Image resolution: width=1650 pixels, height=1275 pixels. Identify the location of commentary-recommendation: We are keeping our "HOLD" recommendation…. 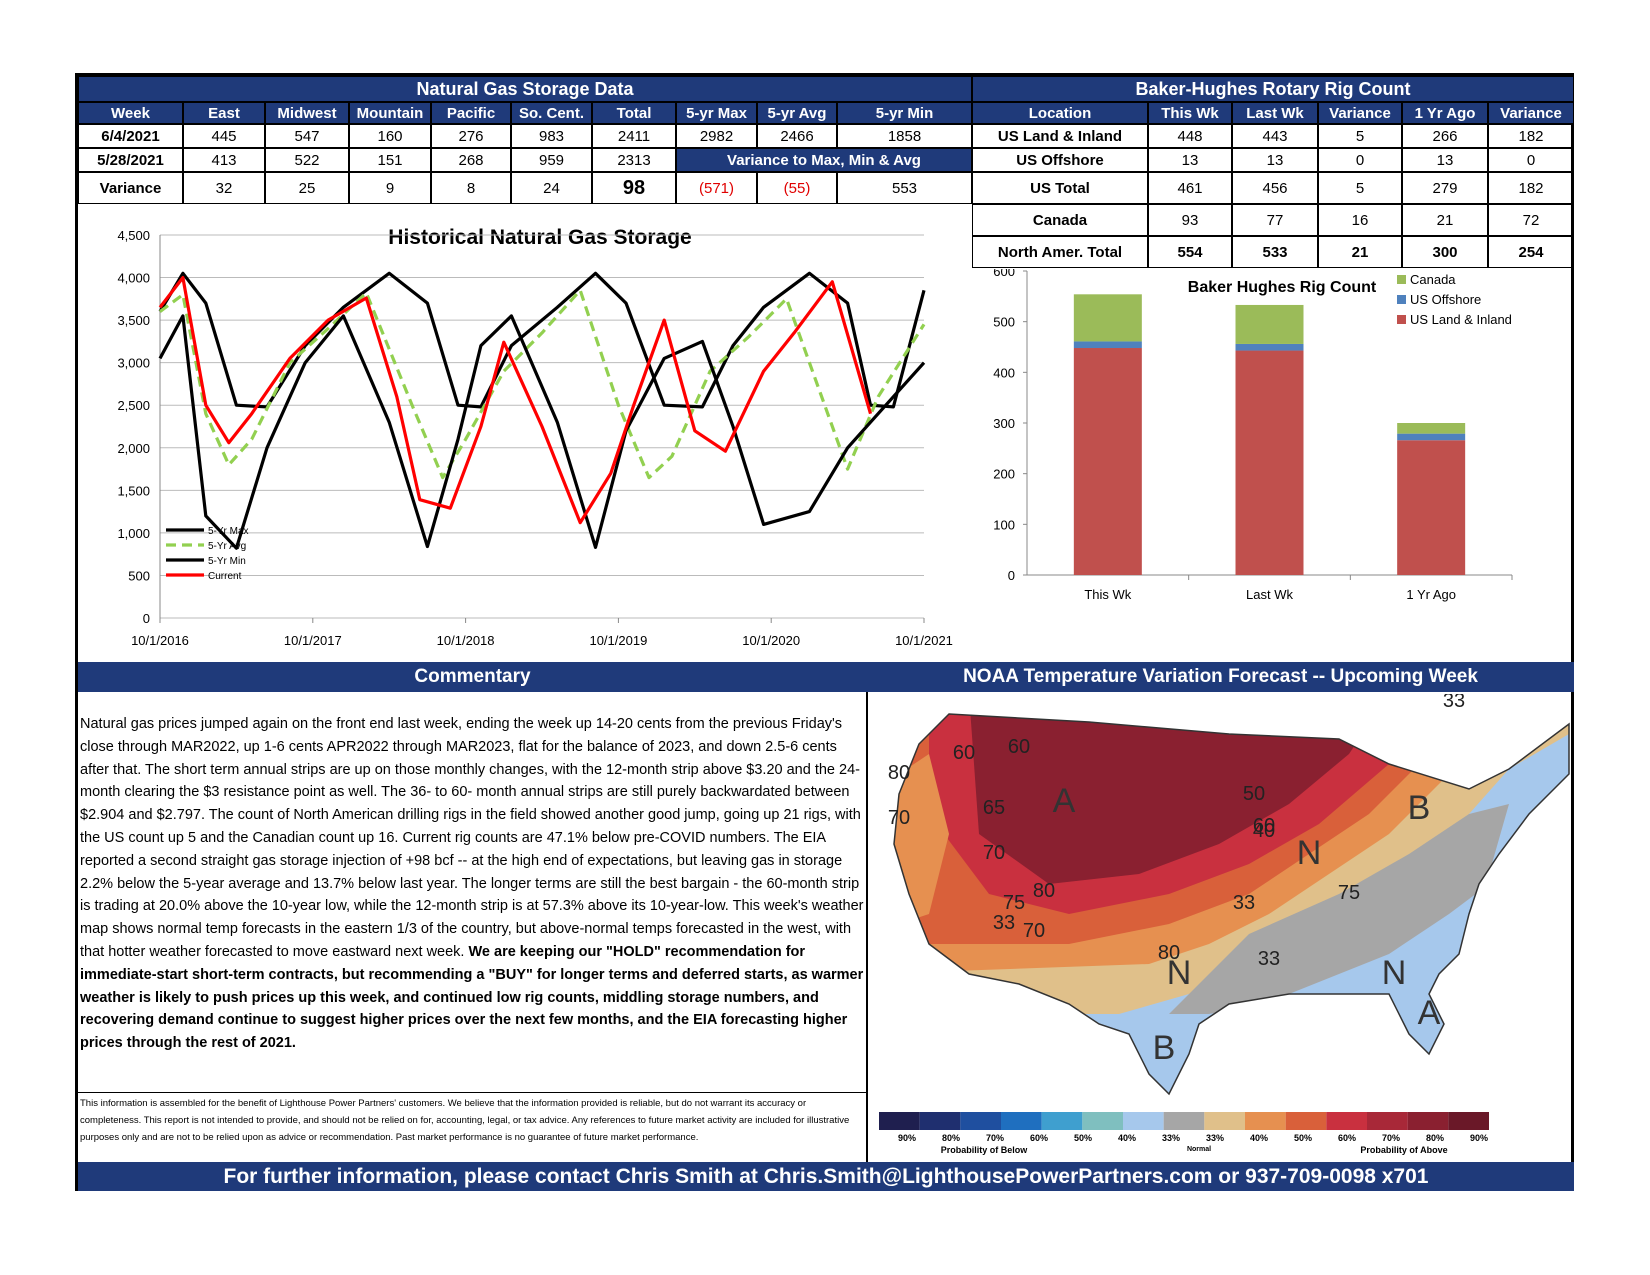
(472, 997).